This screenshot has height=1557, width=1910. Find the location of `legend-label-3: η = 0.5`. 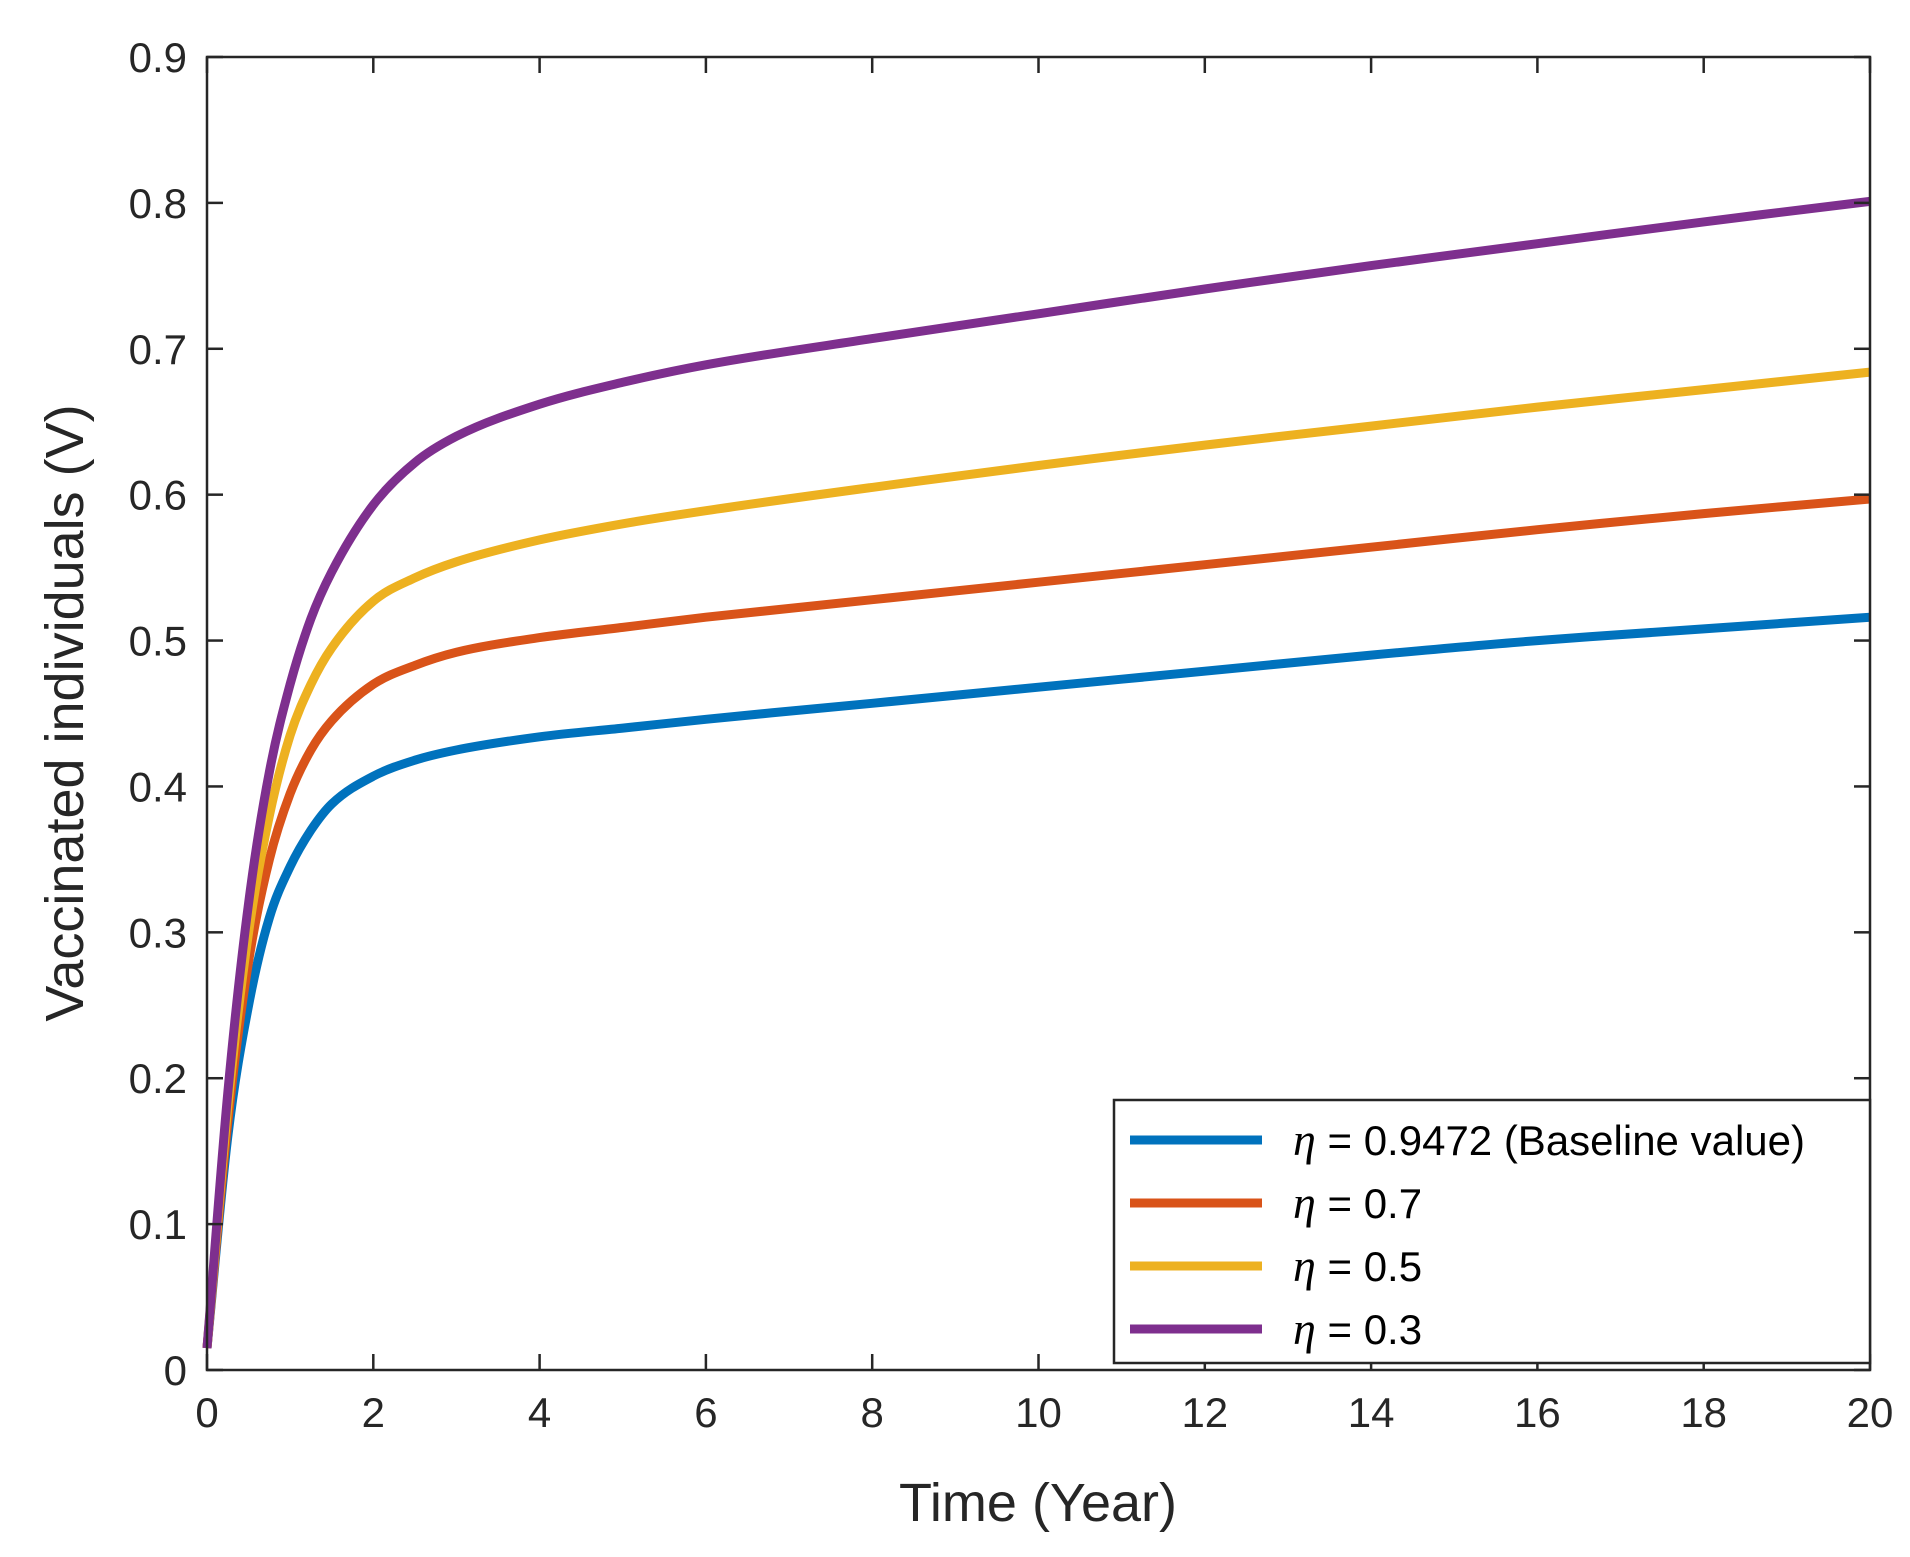

legend-label-3: η = 0.5 is located at coordinates (1357, 1265).